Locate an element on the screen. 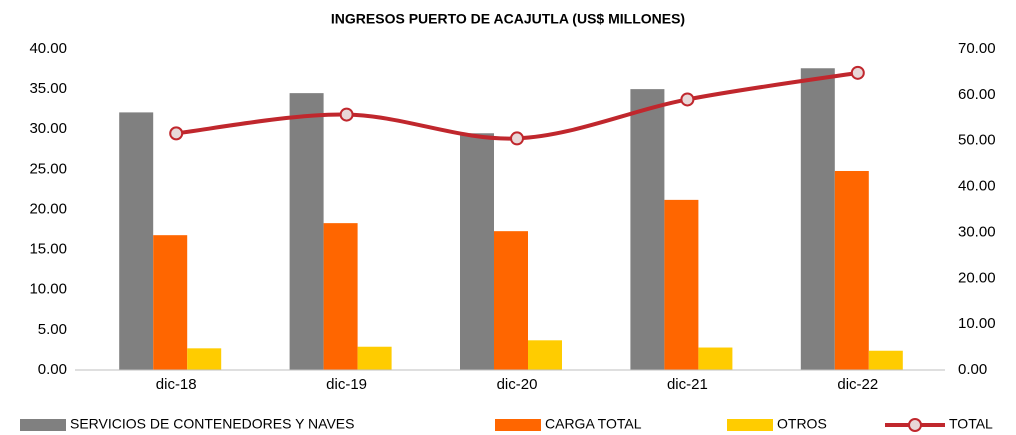 The width and height of the screenshot is (1016, 435). y2-tick-label: 10.00 is located at coordinates (977, 323).